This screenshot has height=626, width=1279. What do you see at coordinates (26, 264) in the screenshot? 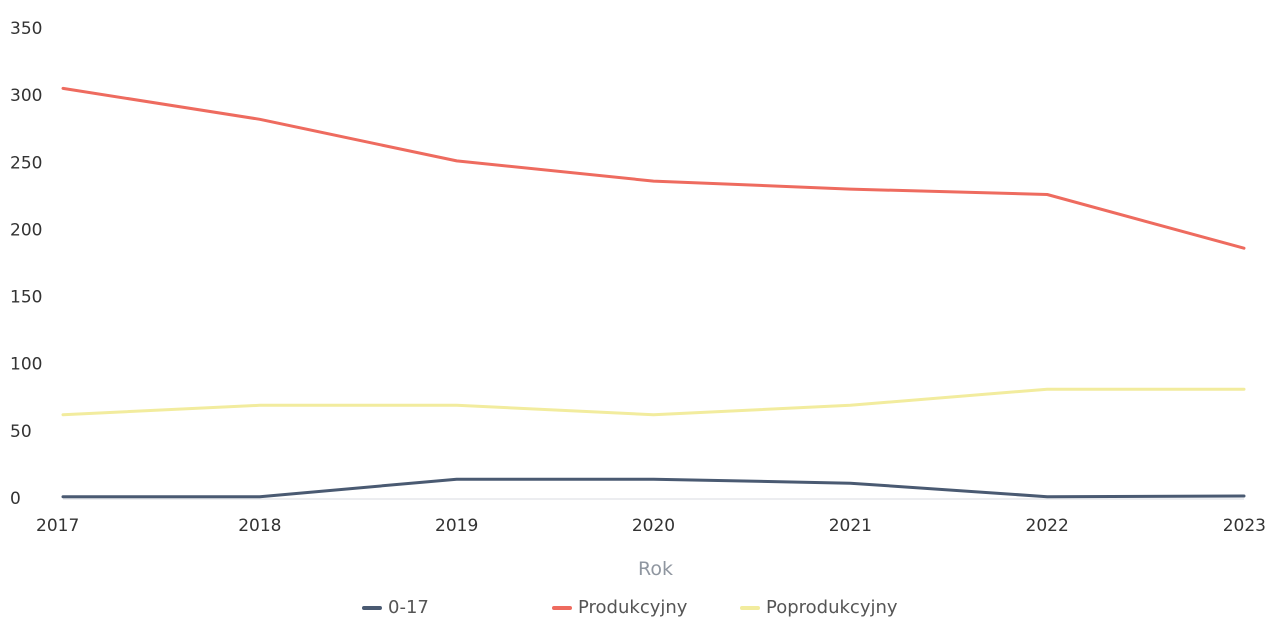
I see `y-axis-ticks: 0 50 100 150 200 250 300 350` at bounding box center [26, 264].